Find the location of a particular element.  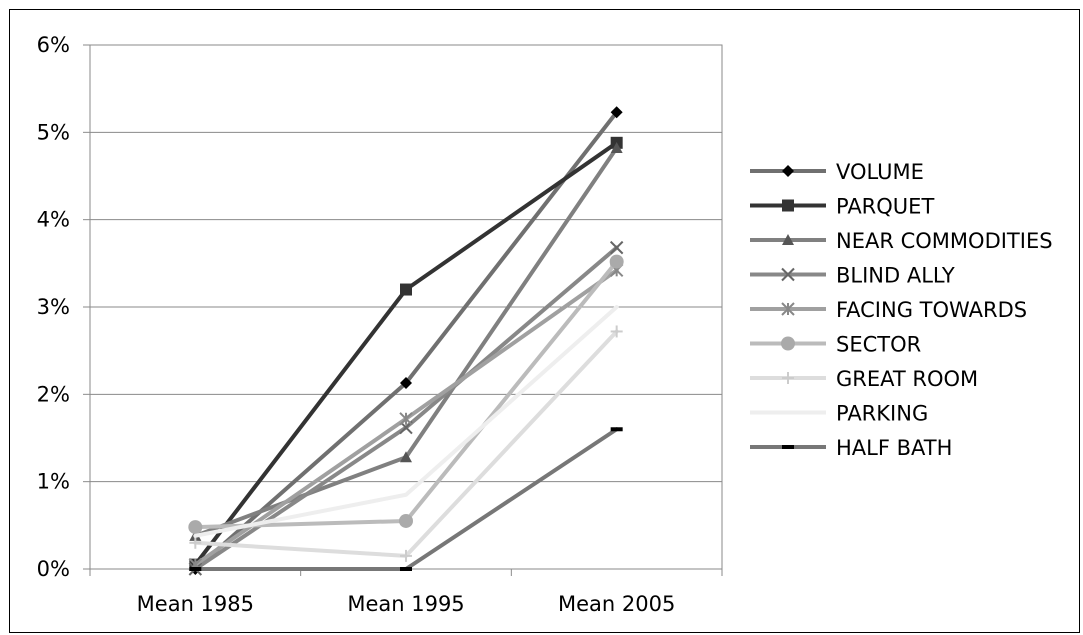

legend-label: NEAR COMMODITIES is located at coordinates (944, 241).